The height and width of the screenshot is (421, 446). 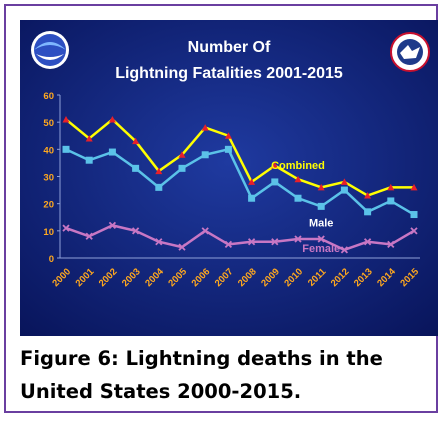 What do you see at coordinates (298, 166) in the screenshot?
I see `combined-series-label: Combined` at bounding box center [298, 166].